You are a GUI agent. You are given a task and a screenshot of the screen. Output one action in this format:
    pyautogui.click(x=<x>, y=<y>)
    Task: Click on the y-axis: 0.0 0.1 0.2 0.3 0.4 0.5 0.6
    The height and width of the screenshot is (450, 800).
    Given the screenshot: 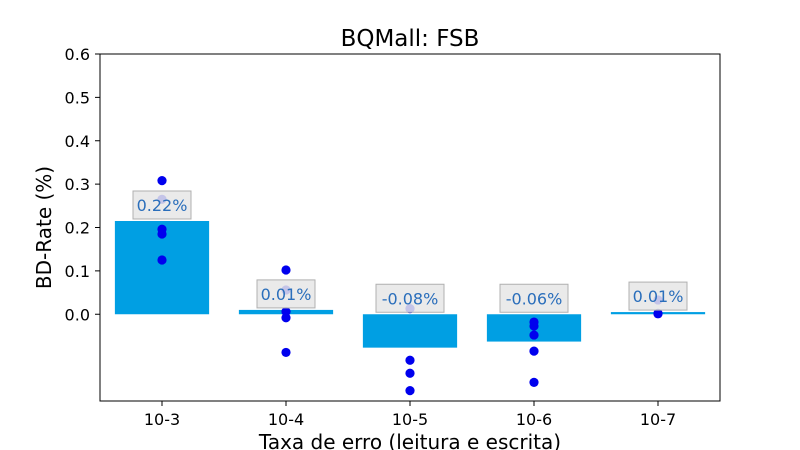 What is the action you would take?
    pyautogui.click(x=82, y=184)
    